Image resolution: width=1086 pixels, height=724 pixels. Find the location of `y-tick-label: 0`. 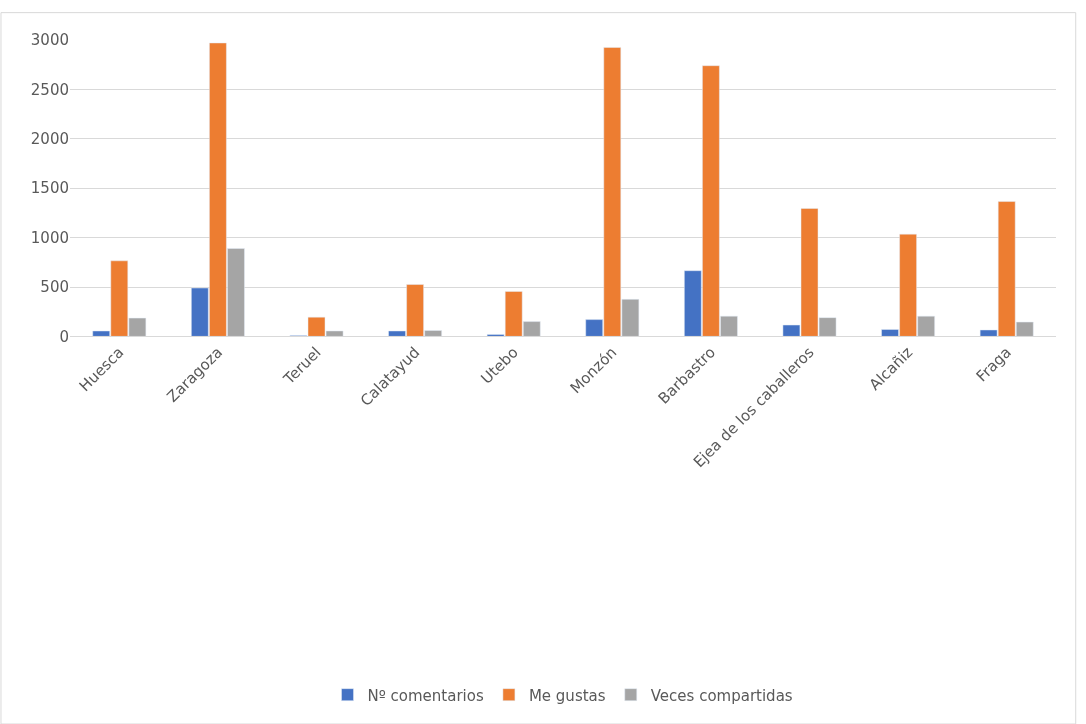

y-tick-label: 0 is located at coordinates (64, 336).